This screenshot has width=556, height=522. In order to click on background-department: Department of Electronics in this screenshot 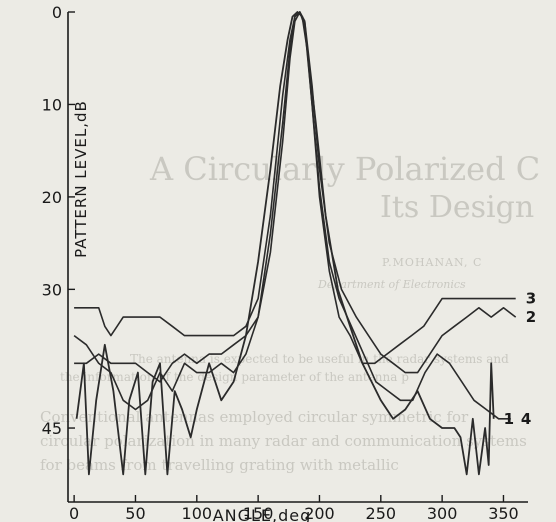, I will do `click(392, 284)`.